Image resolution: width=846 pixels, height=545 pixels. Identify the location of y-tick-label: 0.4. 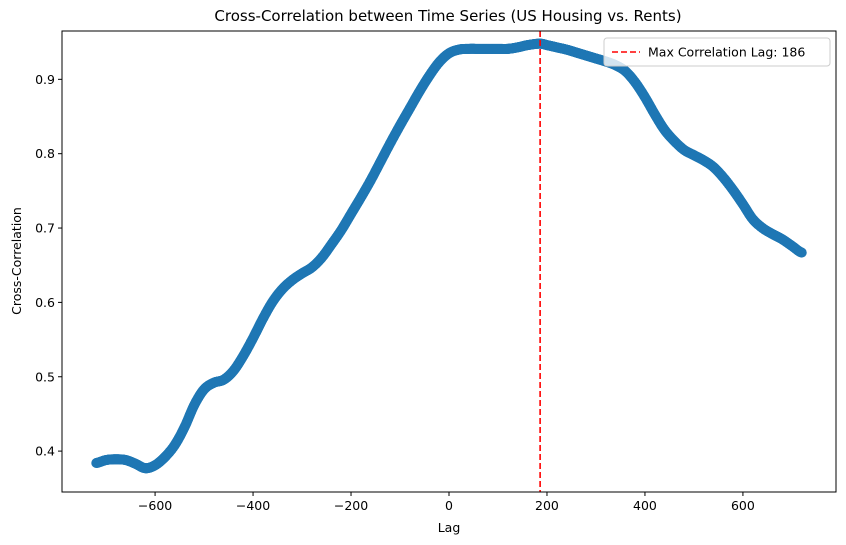
(45, 451).